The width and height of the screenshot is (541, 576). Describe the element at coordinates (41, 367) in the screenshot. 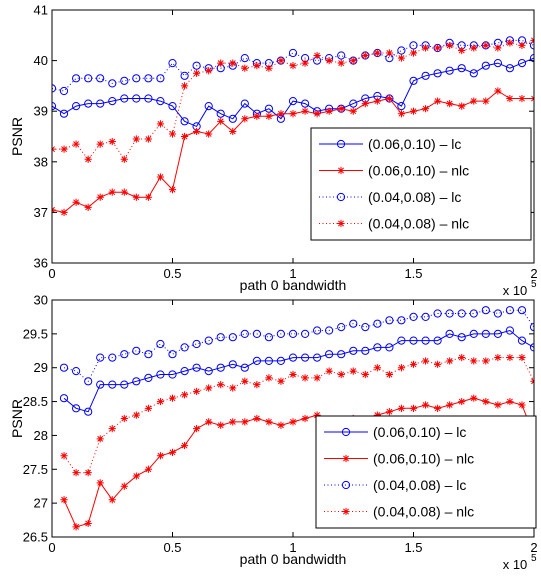

I see `y-tick-label: 29` at that location.